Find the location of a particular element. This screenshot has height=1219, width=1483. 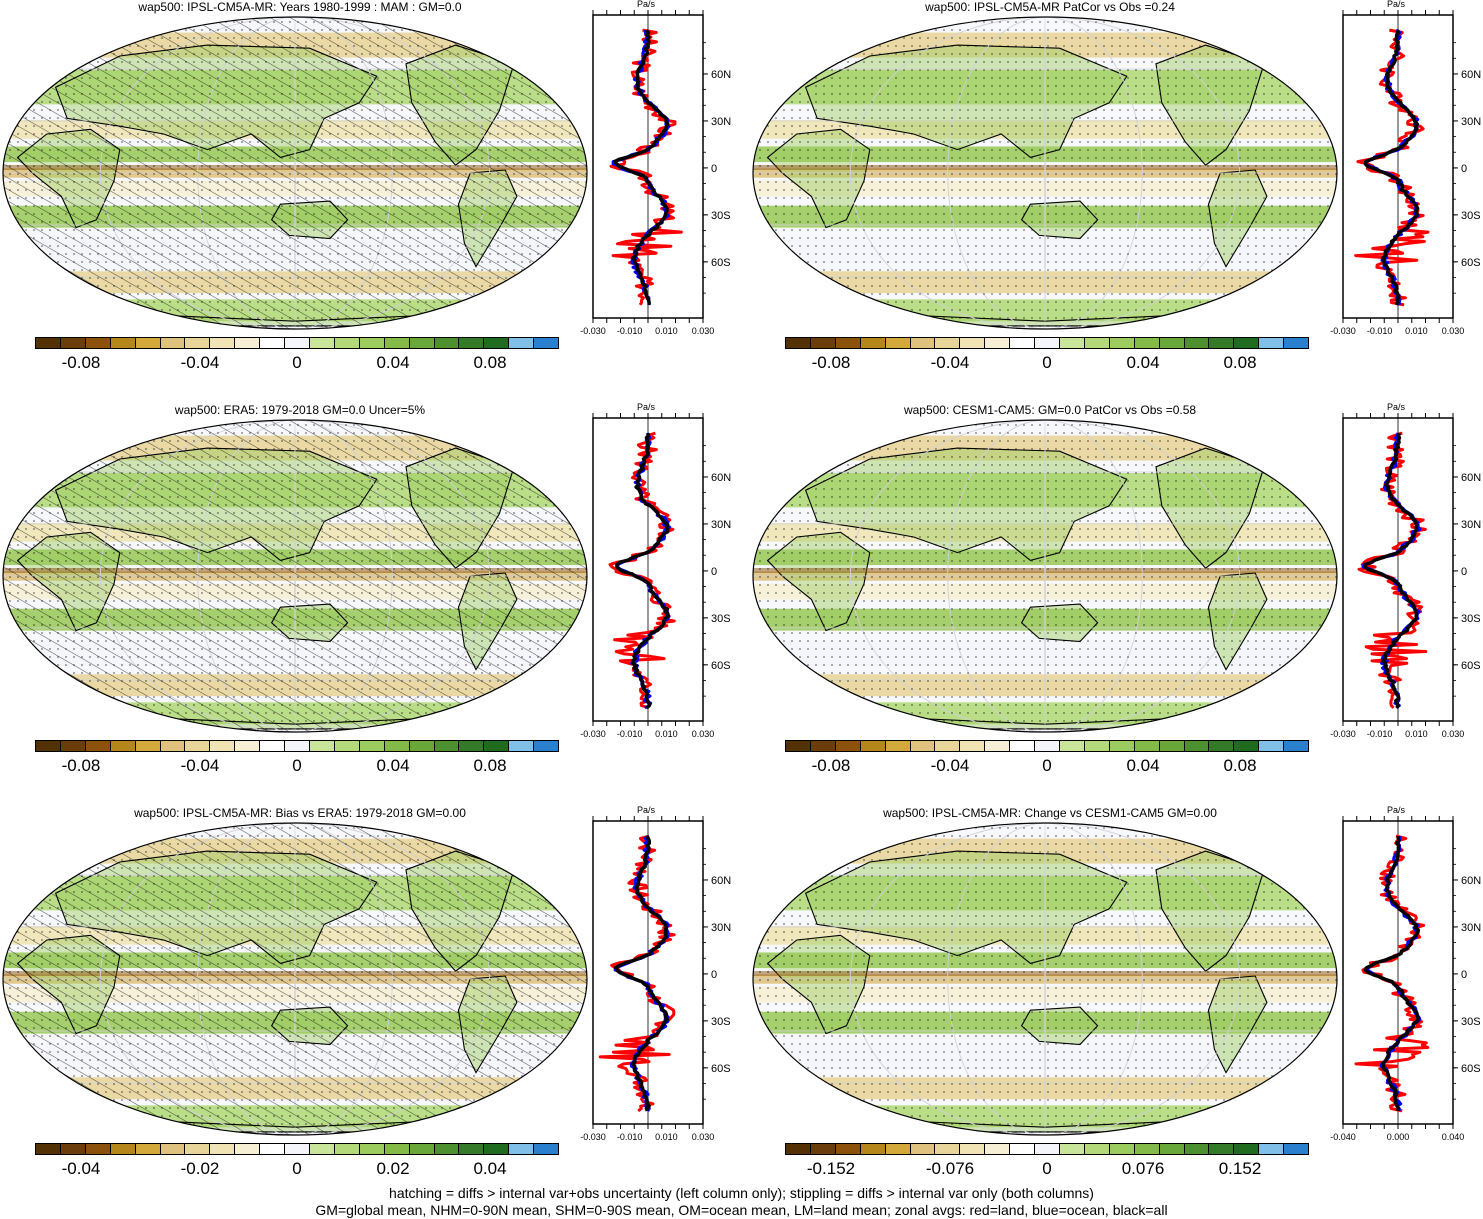

zonal-x-tick-label: 0.010 is located at coordinates (1416, 733).